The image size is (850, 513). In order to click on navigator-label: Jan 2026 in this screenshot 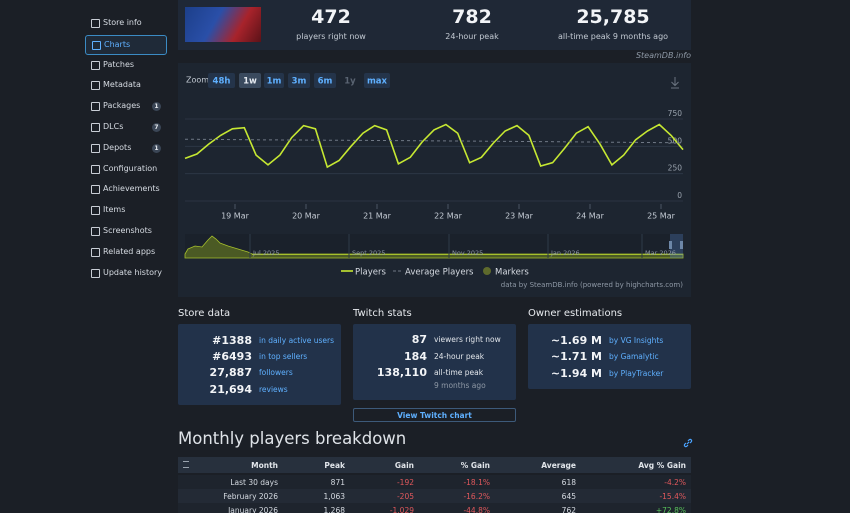, I will do `click(565, 253)`.